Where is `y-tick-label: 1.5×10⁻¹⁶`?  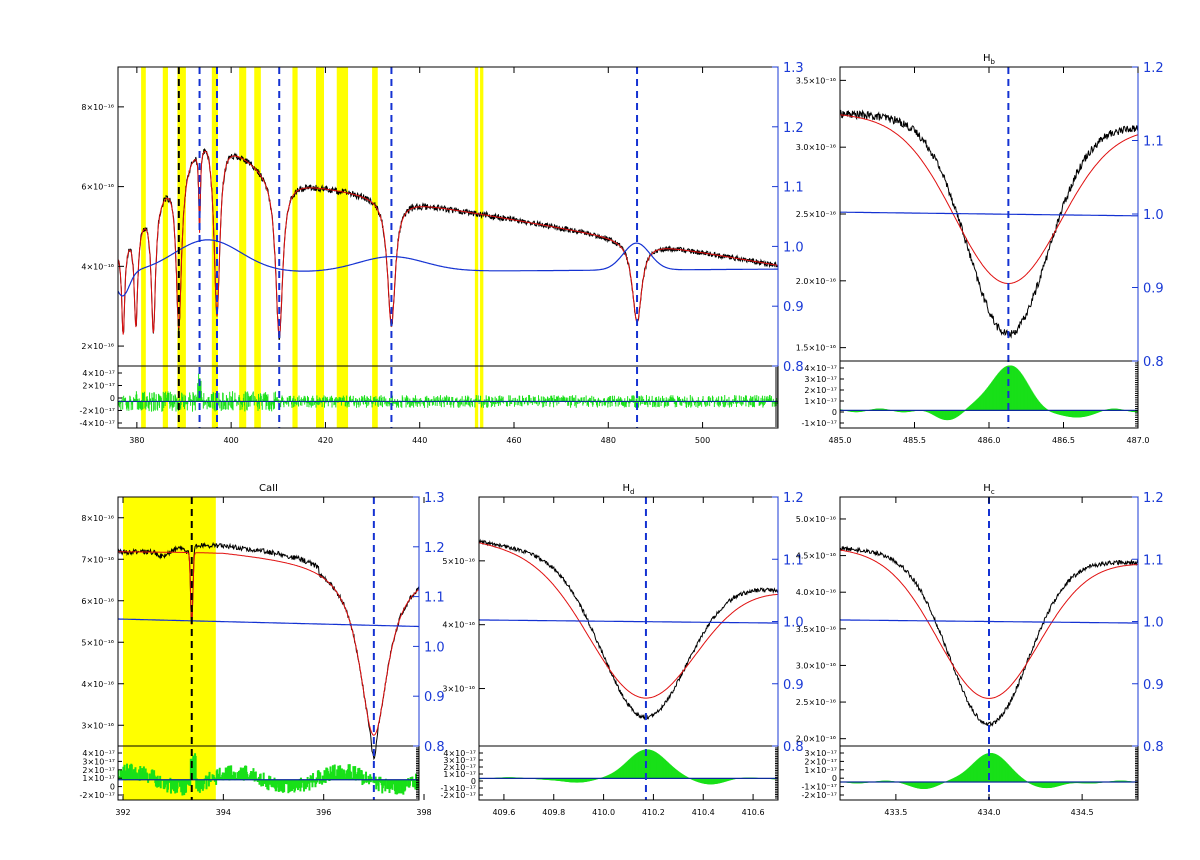
y-tick-label: 1.5×10⁻¹⁶ is located at coordinates (816, 348).